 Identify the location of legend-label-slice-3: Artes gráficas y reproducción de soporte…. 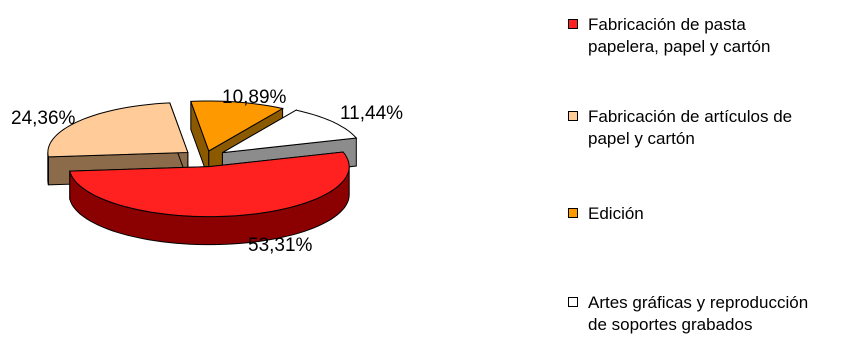
(698, 313).